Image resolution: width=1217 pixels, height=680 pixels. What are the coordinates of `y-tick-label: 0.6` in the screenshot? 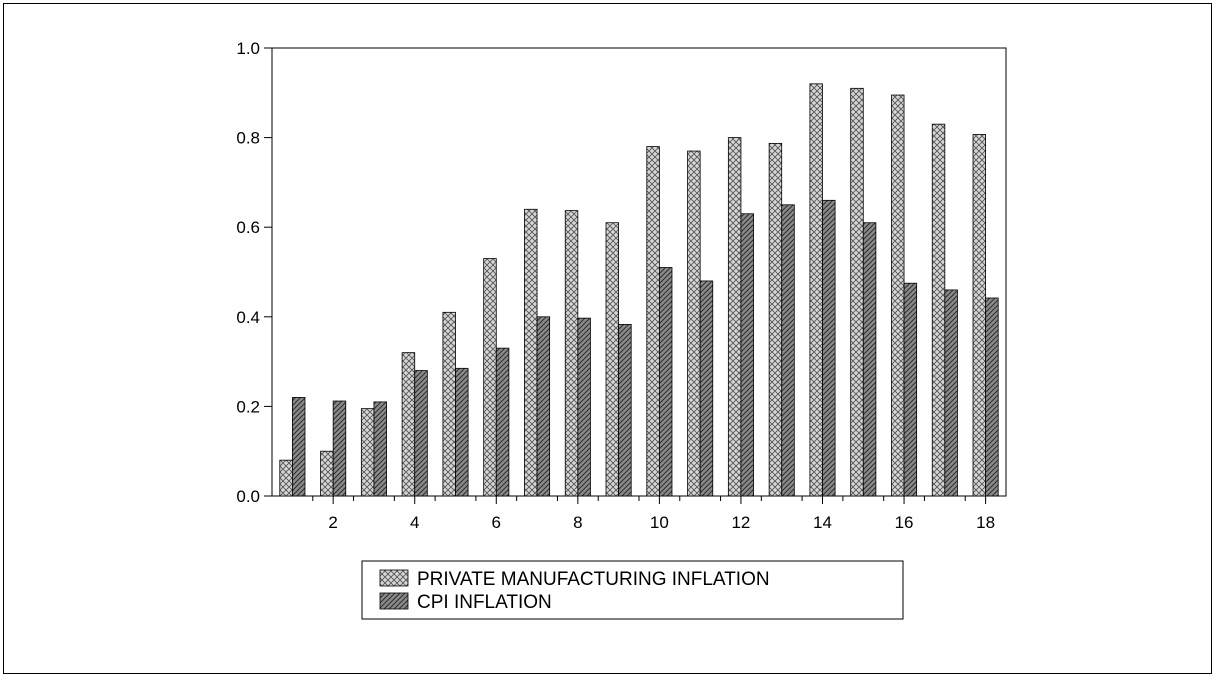 It's located at (248, 227).